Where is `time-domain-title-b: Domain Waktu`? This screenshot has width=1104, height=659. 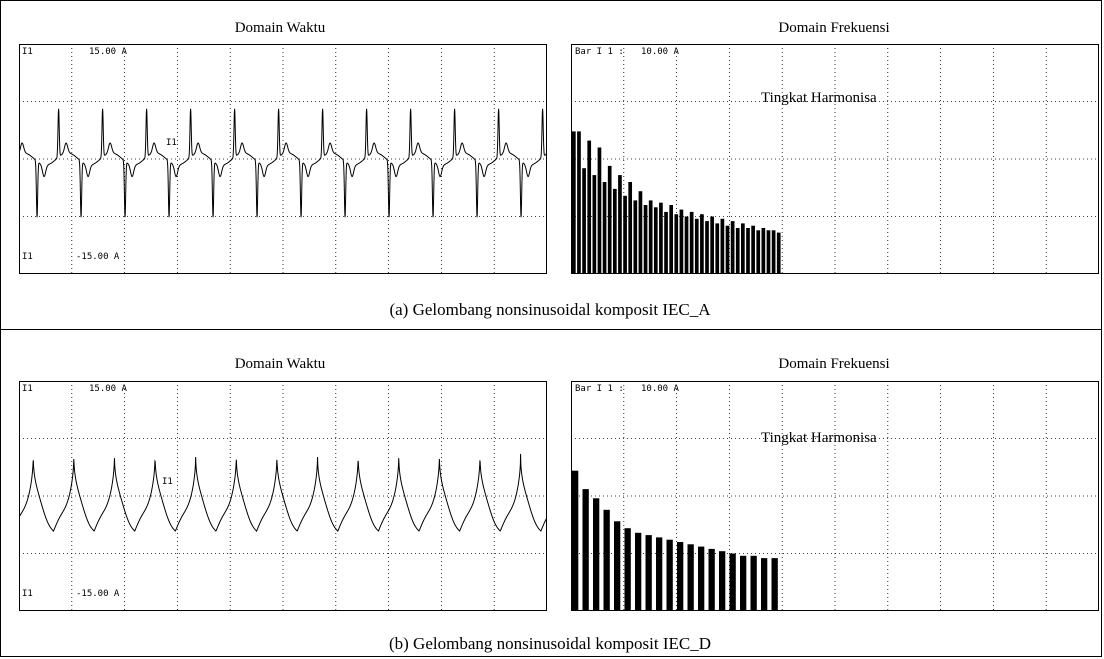 time-domain-title-b: Domain Waktu is located at coordinates (280, 364).